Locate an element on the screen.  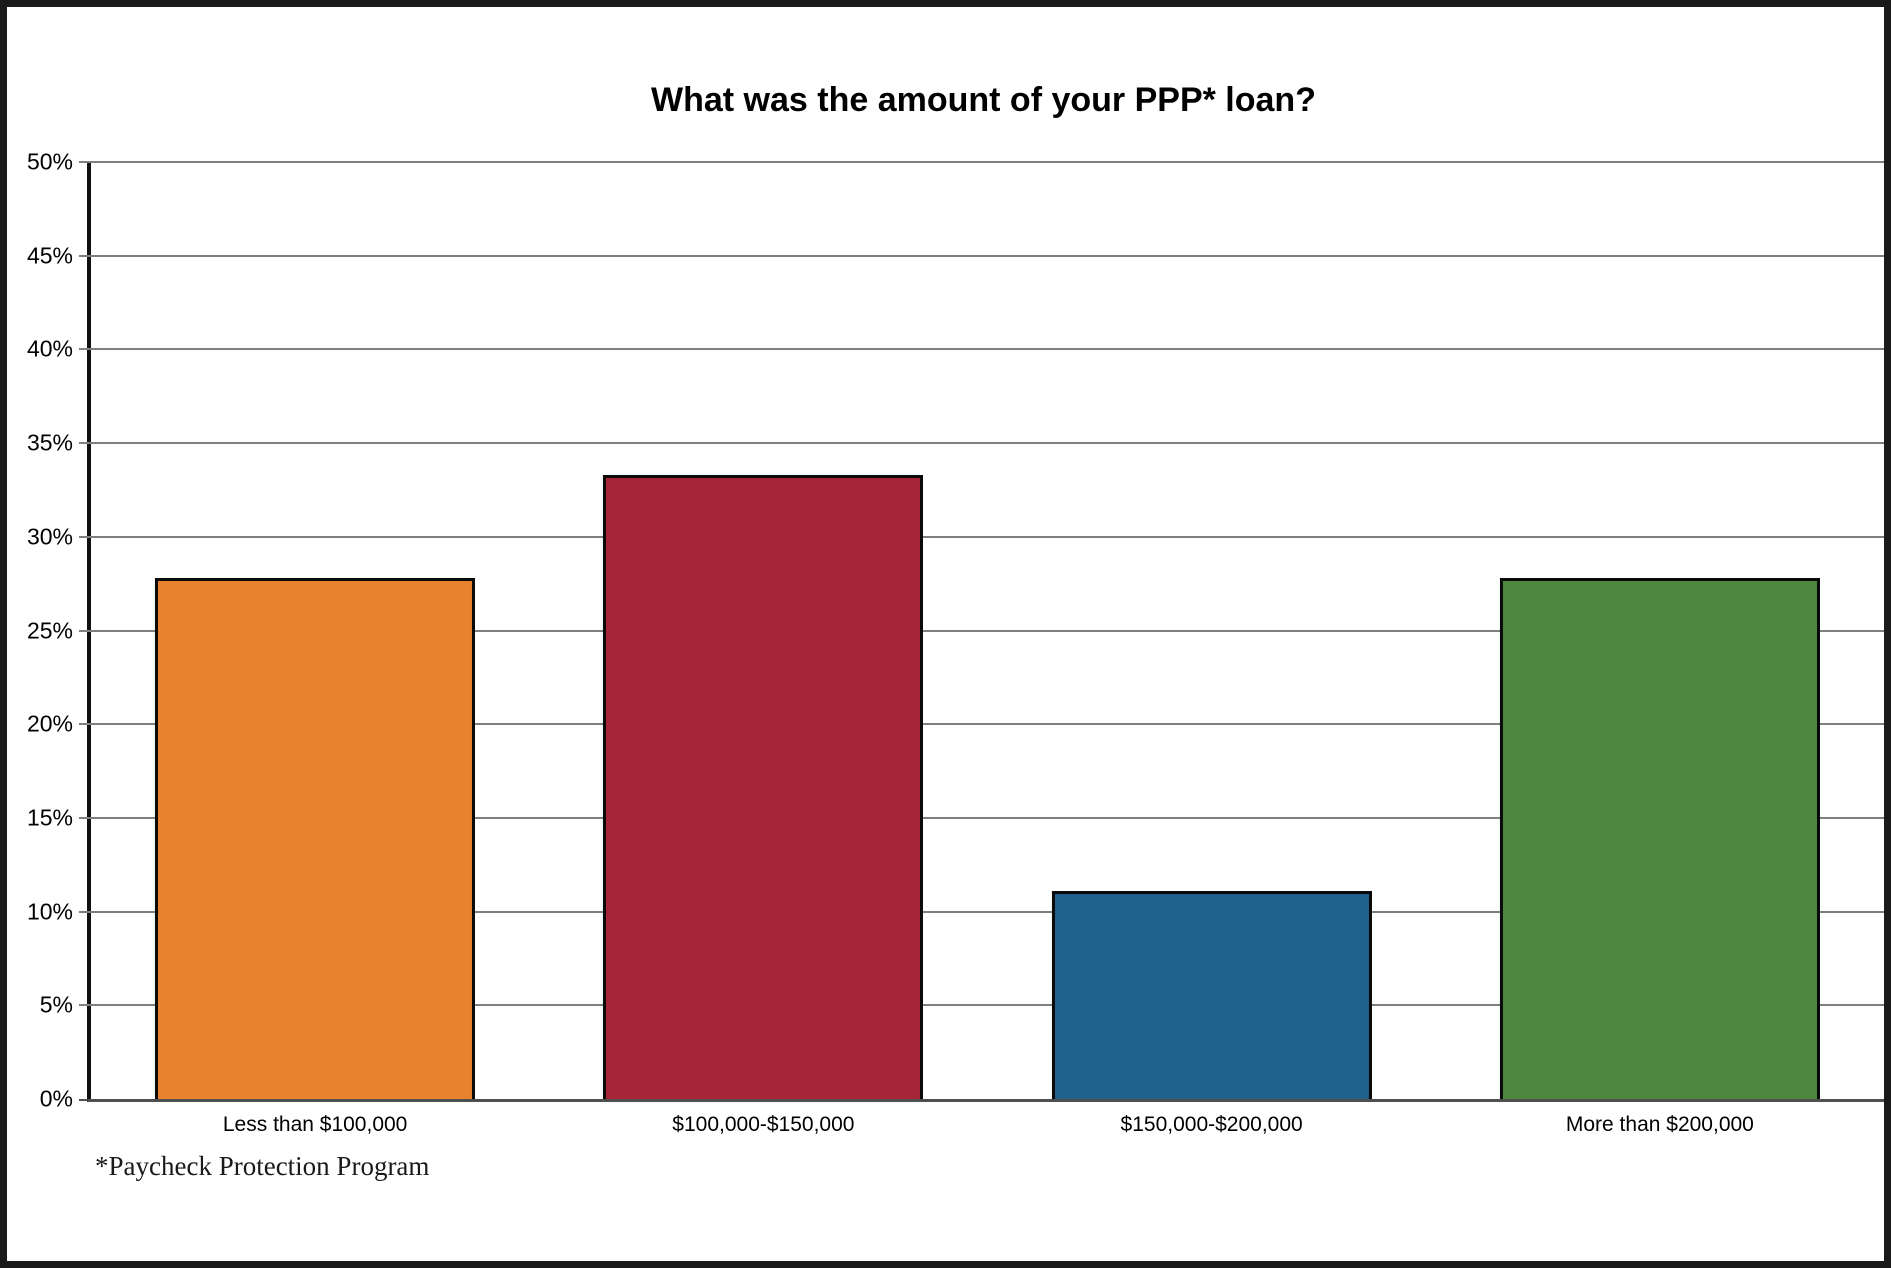
x-axis-category-label: Less than $100,000 is located at coordinates (315, 1124).